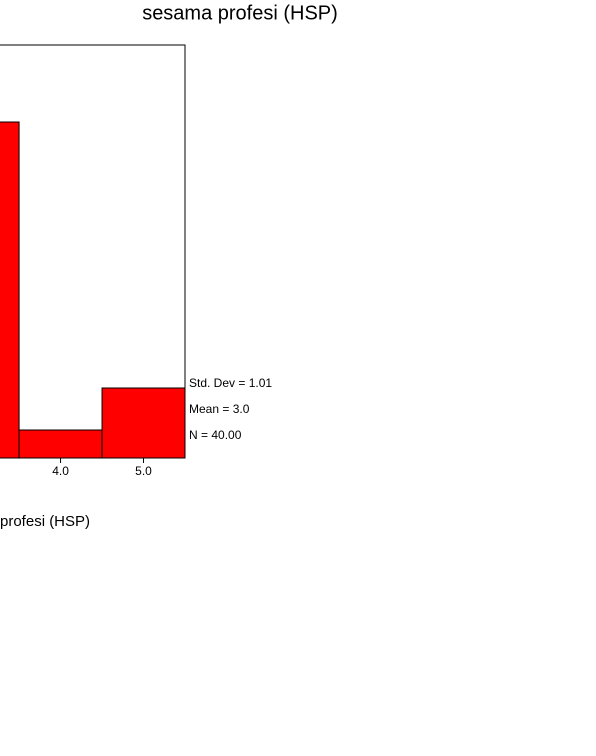 This screenshot has width=596, height=756. What do you see at coordinates (219, 409) in the screenshot?
I see `stat-label: Mean = 3.0` at bounding box center [219, 409].